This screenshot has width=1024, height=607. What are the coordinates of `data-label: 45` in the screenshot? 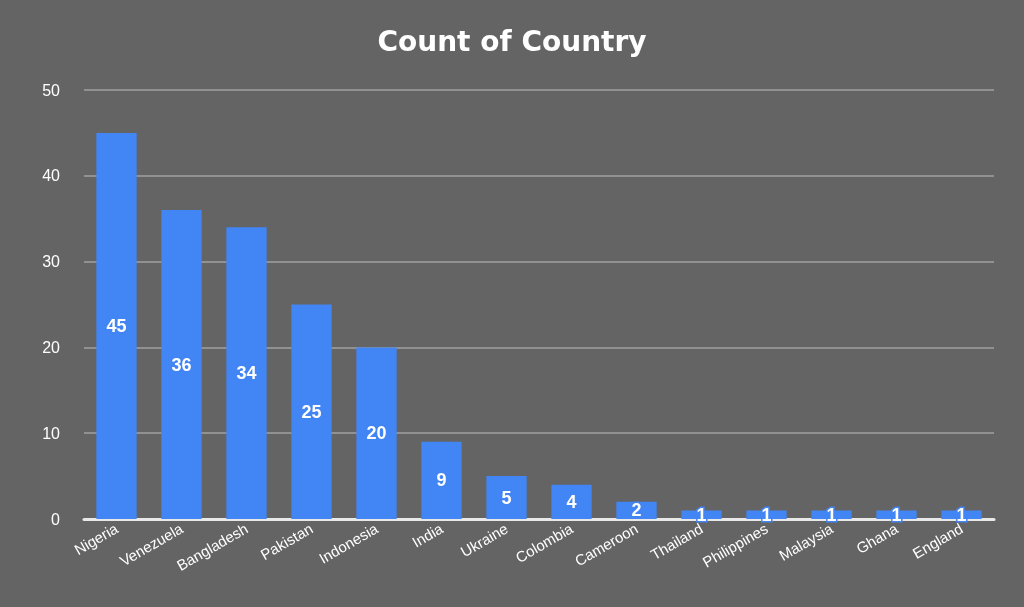 It's located at (116, 325).